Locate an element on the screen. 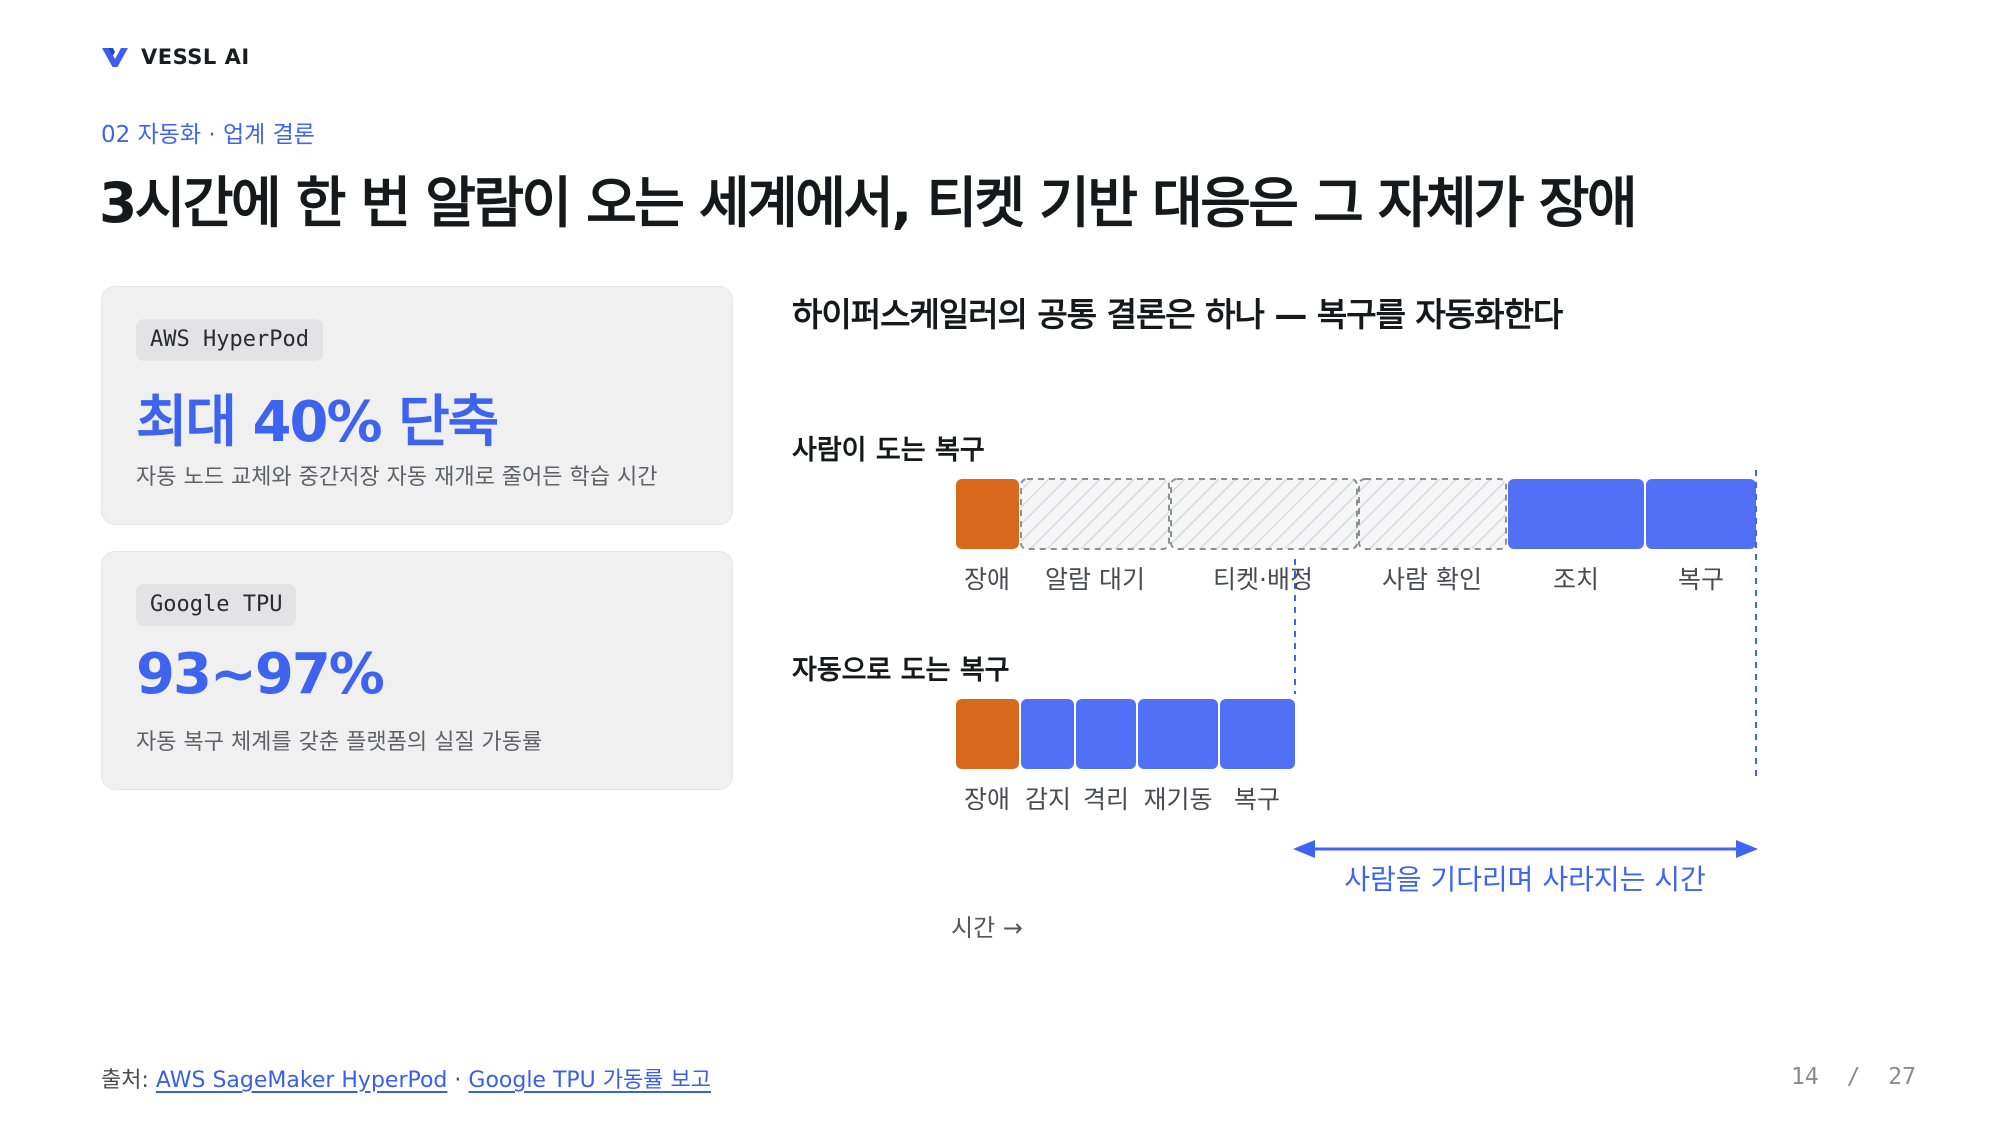 This screenshot has width=2000, height=1125. brand-name: VESSL AI is located at coordinates (195, 57).